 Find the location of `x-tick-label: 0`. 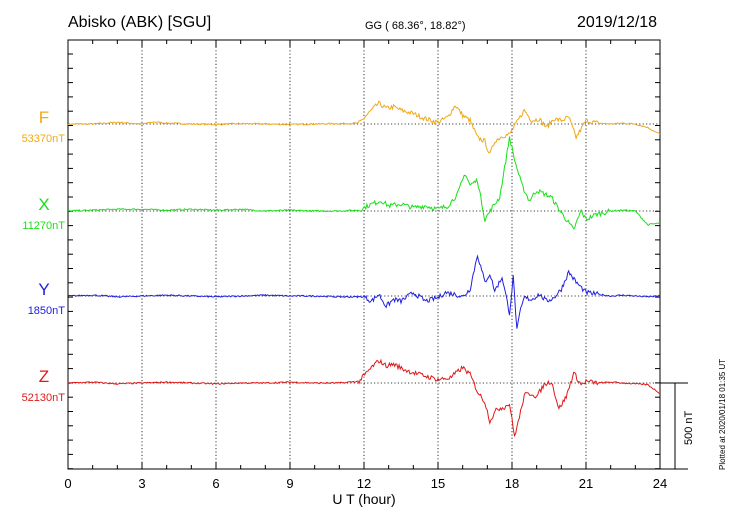

x-tick-label: 0 is located at coordinates (67, 483).